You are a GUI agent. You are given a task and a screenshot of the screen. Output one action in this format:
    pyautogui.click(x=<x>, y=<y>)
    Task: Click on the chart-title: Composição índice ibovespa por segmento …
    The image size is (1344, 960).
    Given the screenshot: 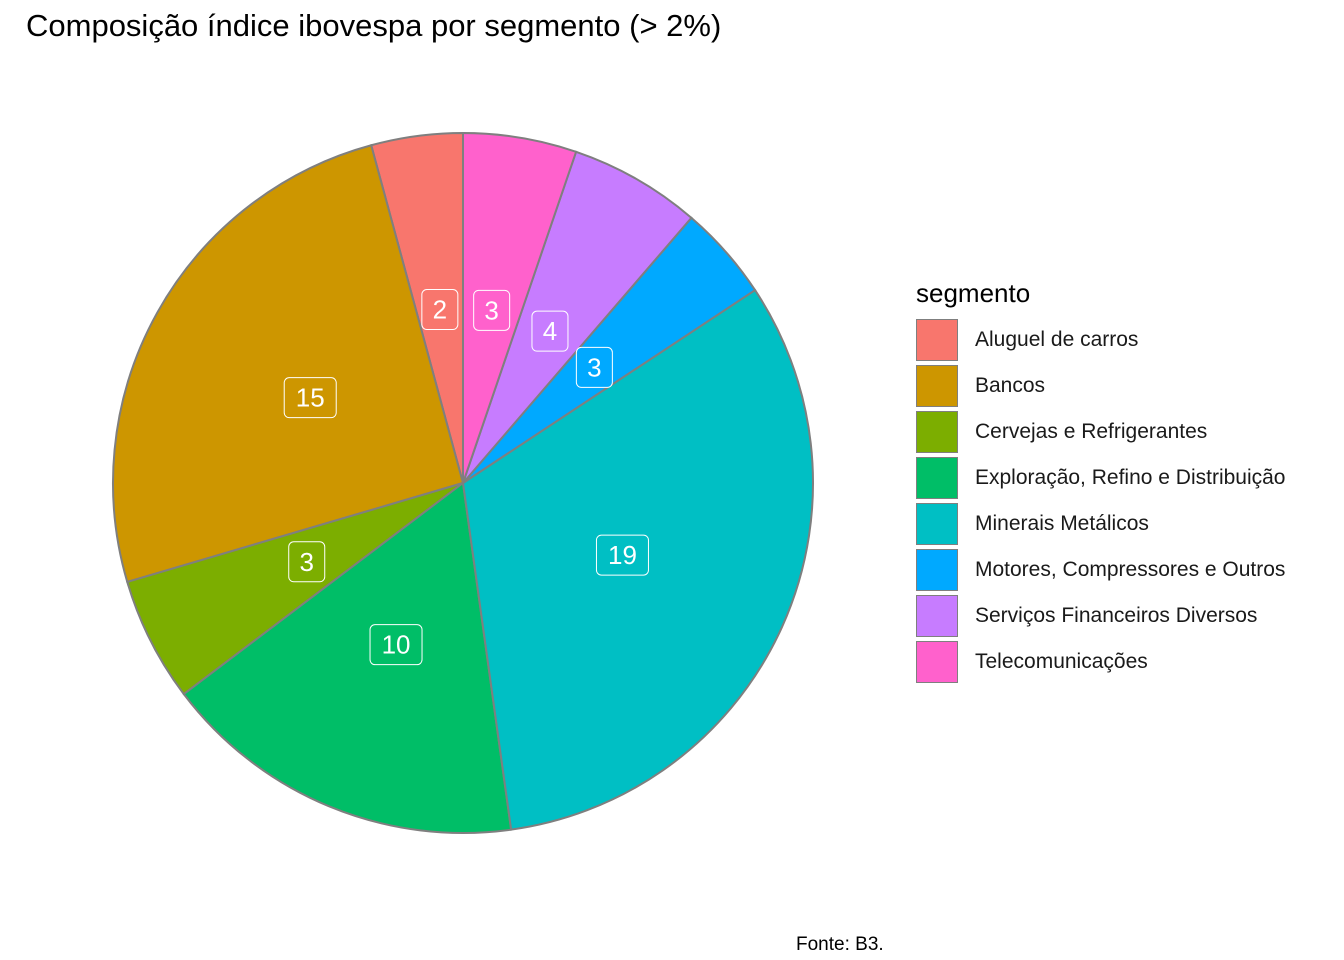 What is the action you would take?
    pyautogui.click(x=374, y=25)
    